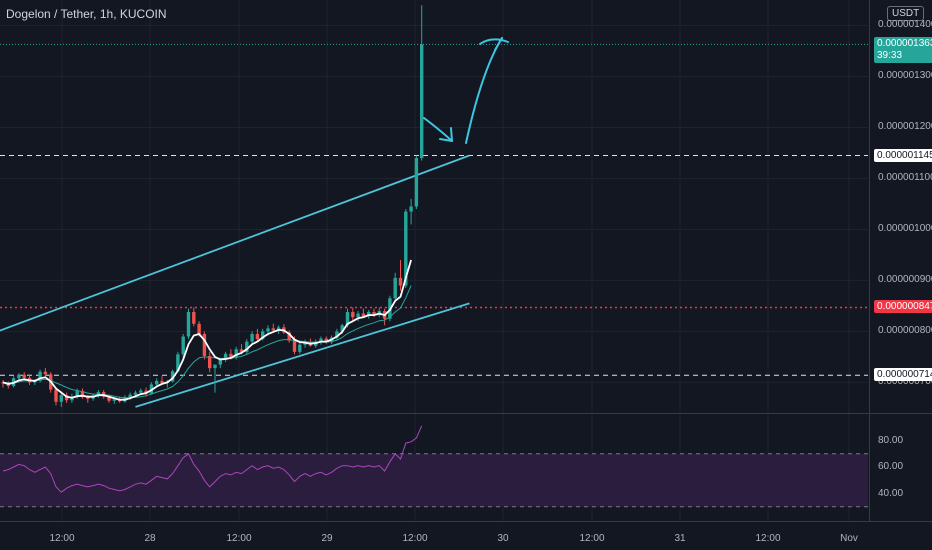 This screenshot has width=932, height=550. What do you see at coordinates (890, 56) in the screenshot?
I see `bar-countdown: 39:33` at bounding box center [890, 56].